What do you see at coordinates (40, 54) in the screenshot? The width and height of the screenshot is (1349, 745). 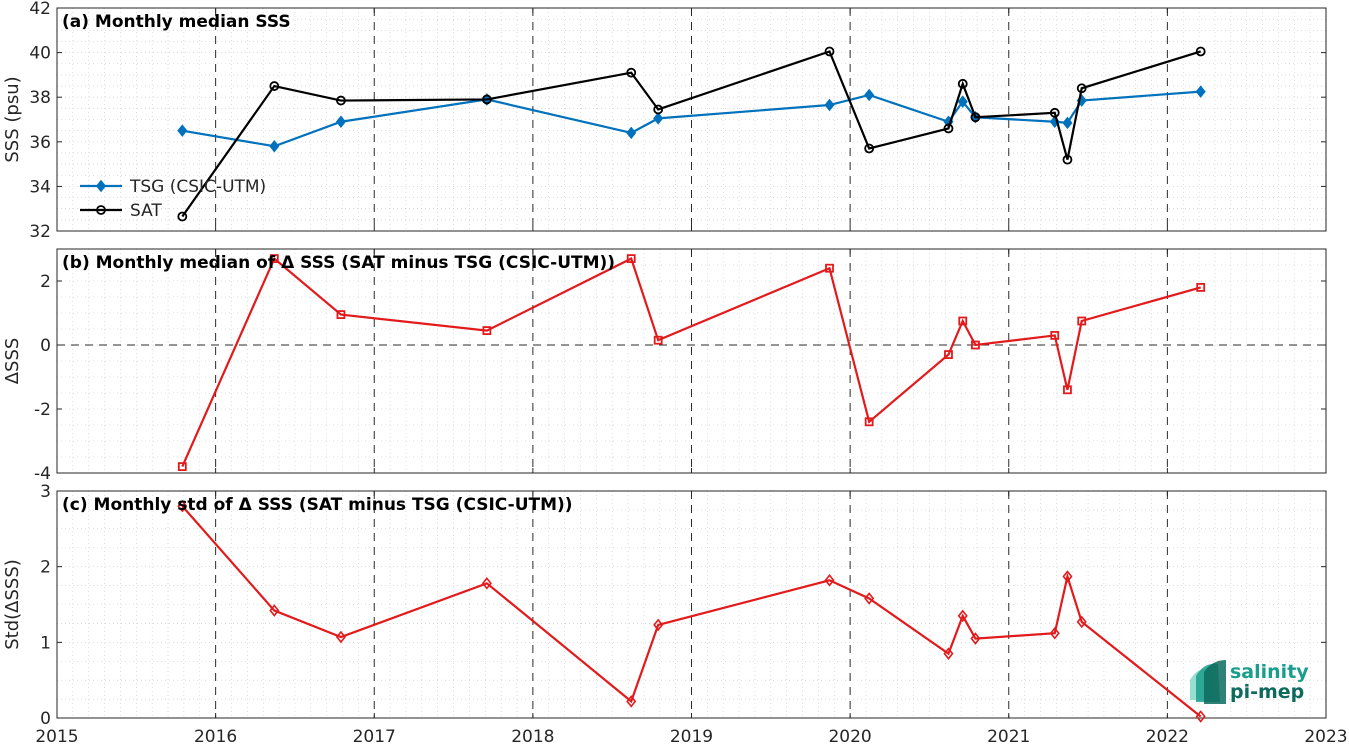 I see `y-tick-label: 40` at bounding box center [40, 54].